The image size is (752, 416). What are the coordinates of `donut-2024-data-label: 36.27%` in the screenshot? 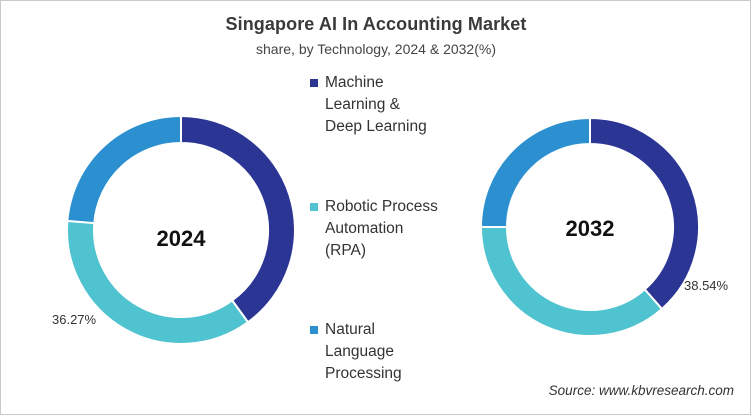 It's located at (74, 319).